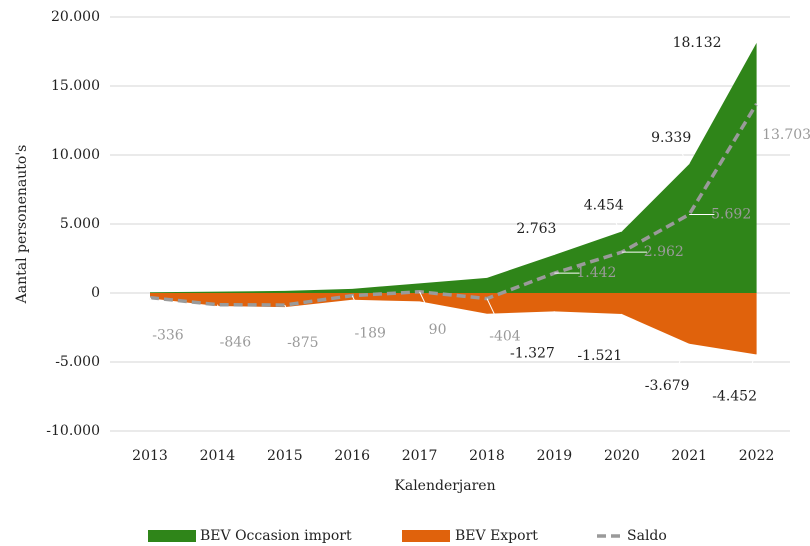 The height and width of the screenshot is (546, 810). I want to click on data-label: -4.452, so click(734, 396).